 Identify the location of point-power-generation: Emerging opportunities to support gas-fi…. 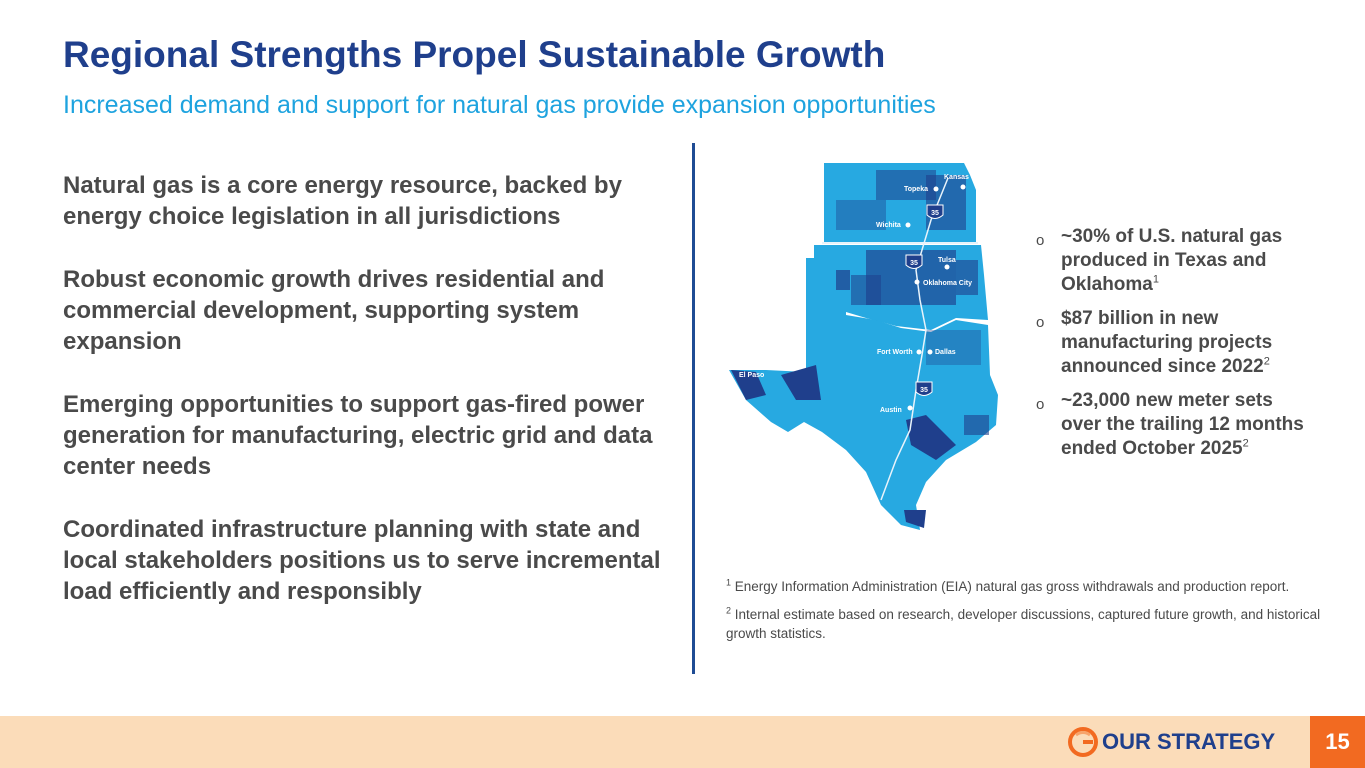
(358, 435).